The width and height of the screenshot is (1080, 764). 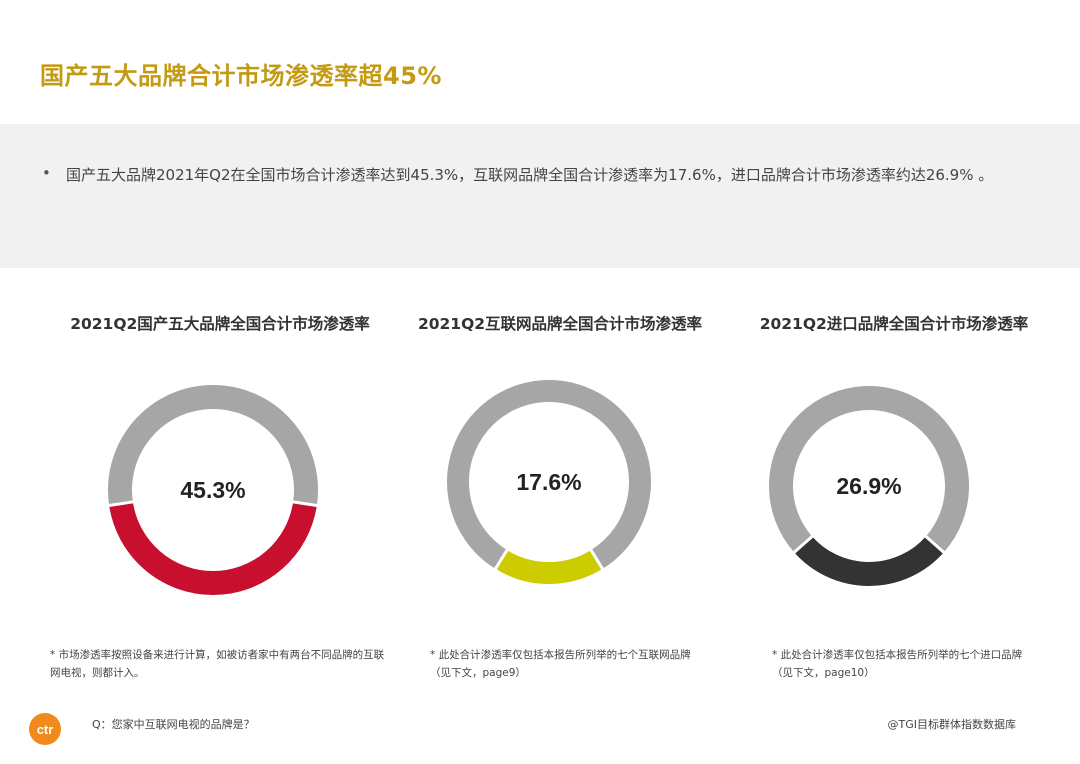 I want to click on data-source: @TGI目标群体指数数据库, so click(x=952, y=724).